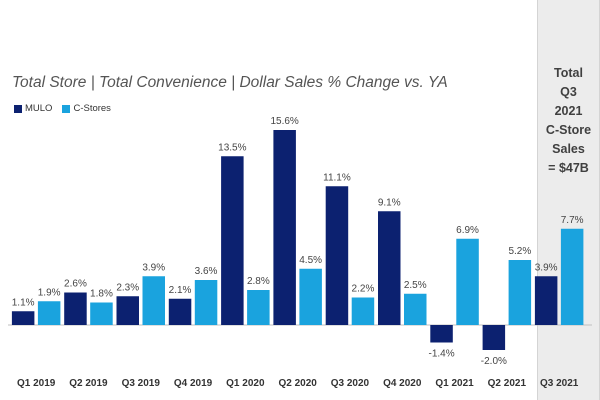  What do you see at coordinates (66, 108) in the screenshot?
I see `legend-swatch-c-stores` at bounding box center [66, 108].